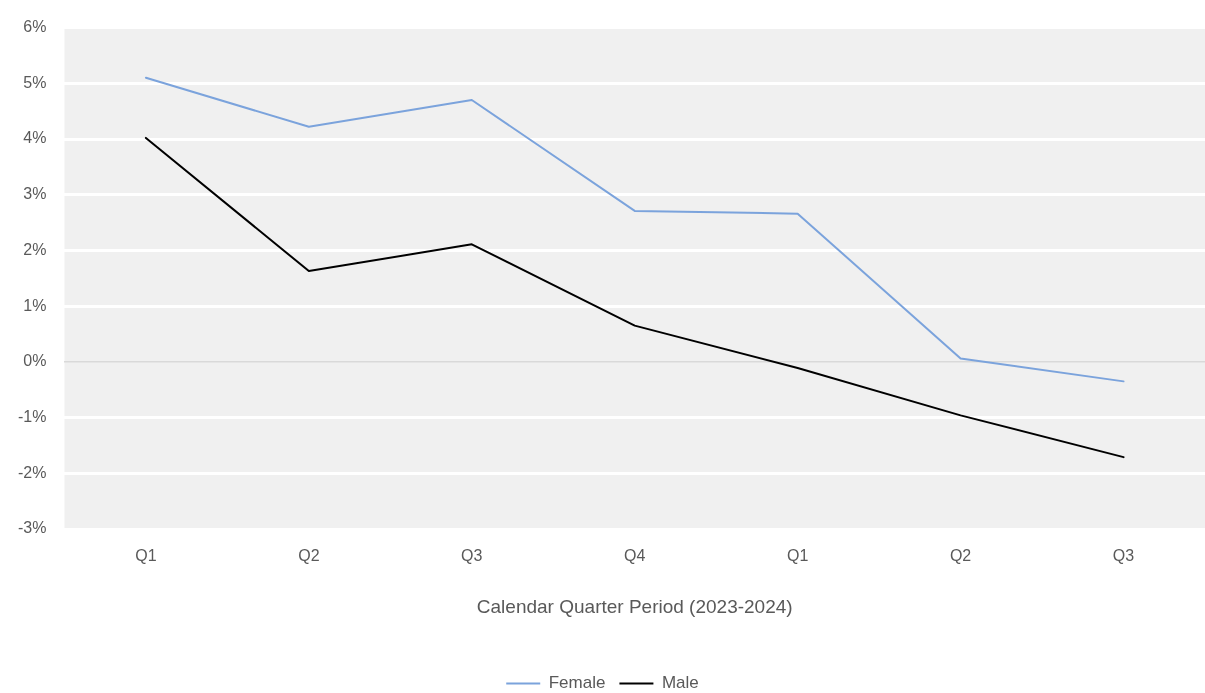 This screenshot has height=693, width=1205. Describe the element at coordinates (35, 27) in the screenshot. I see `y-tick-label: 6%` at that location.